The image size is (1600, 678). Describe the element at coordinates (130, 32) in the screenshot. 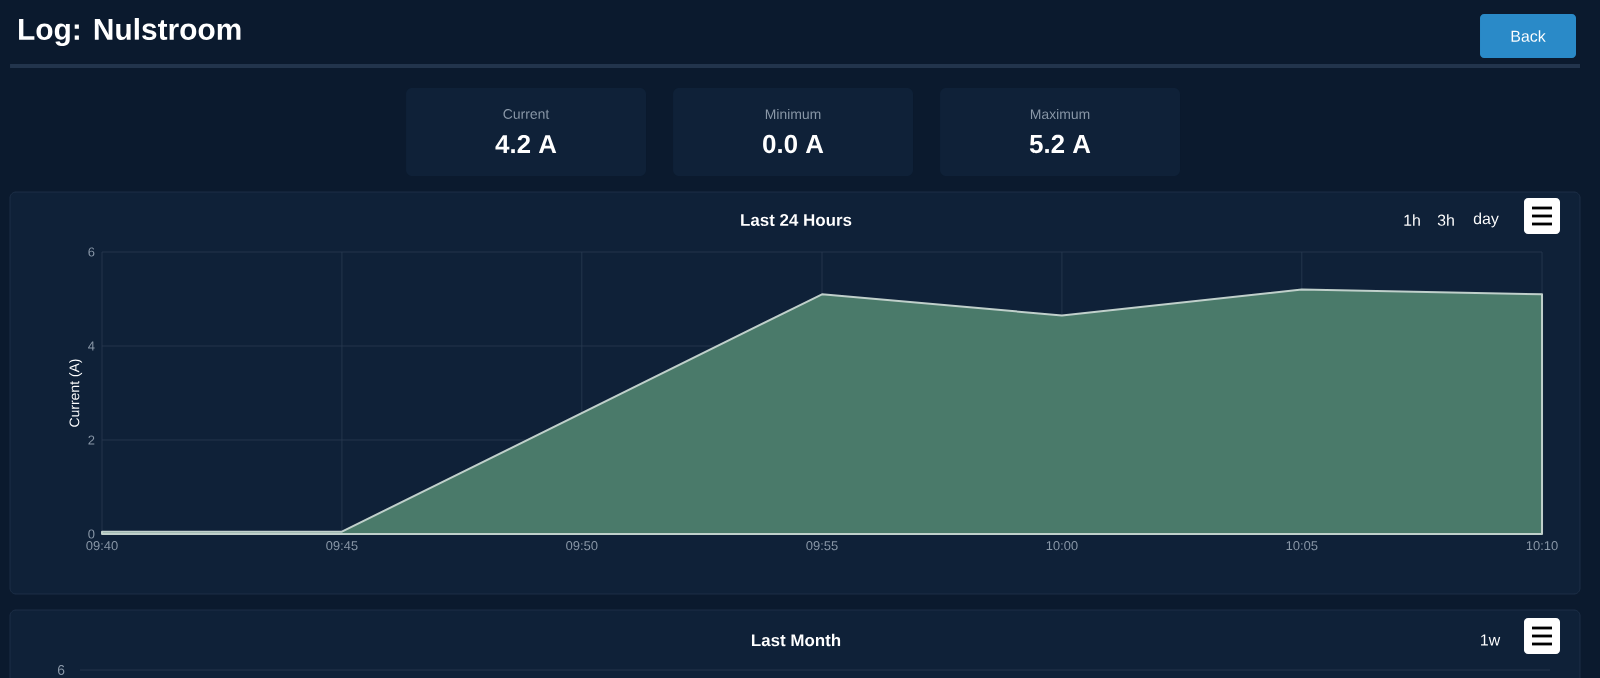

I see `text: Log: Nulstroom` at that location.